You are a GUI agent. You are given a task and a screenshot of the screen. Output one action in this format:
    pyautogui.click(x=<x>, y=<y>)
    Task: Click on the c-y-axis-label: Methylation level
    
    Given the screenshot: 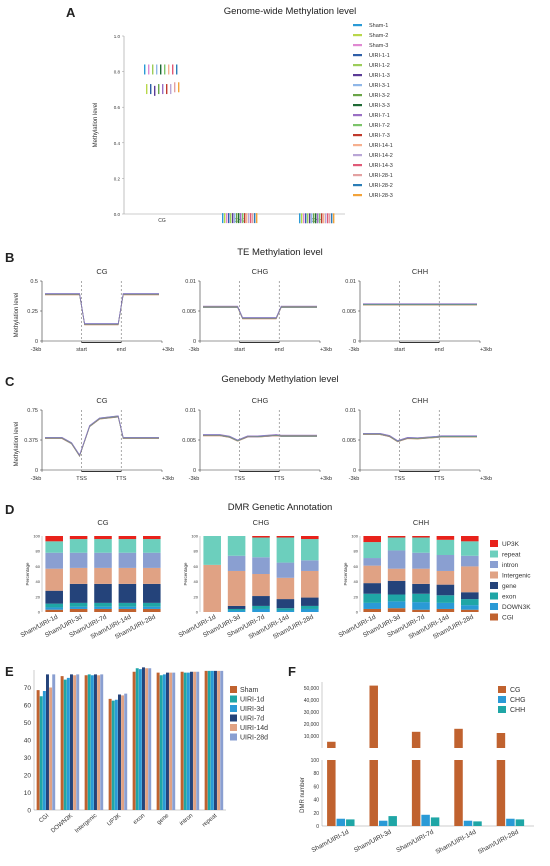 What is the action you would take?
    pyautogui.click(x=17, y=444)
    